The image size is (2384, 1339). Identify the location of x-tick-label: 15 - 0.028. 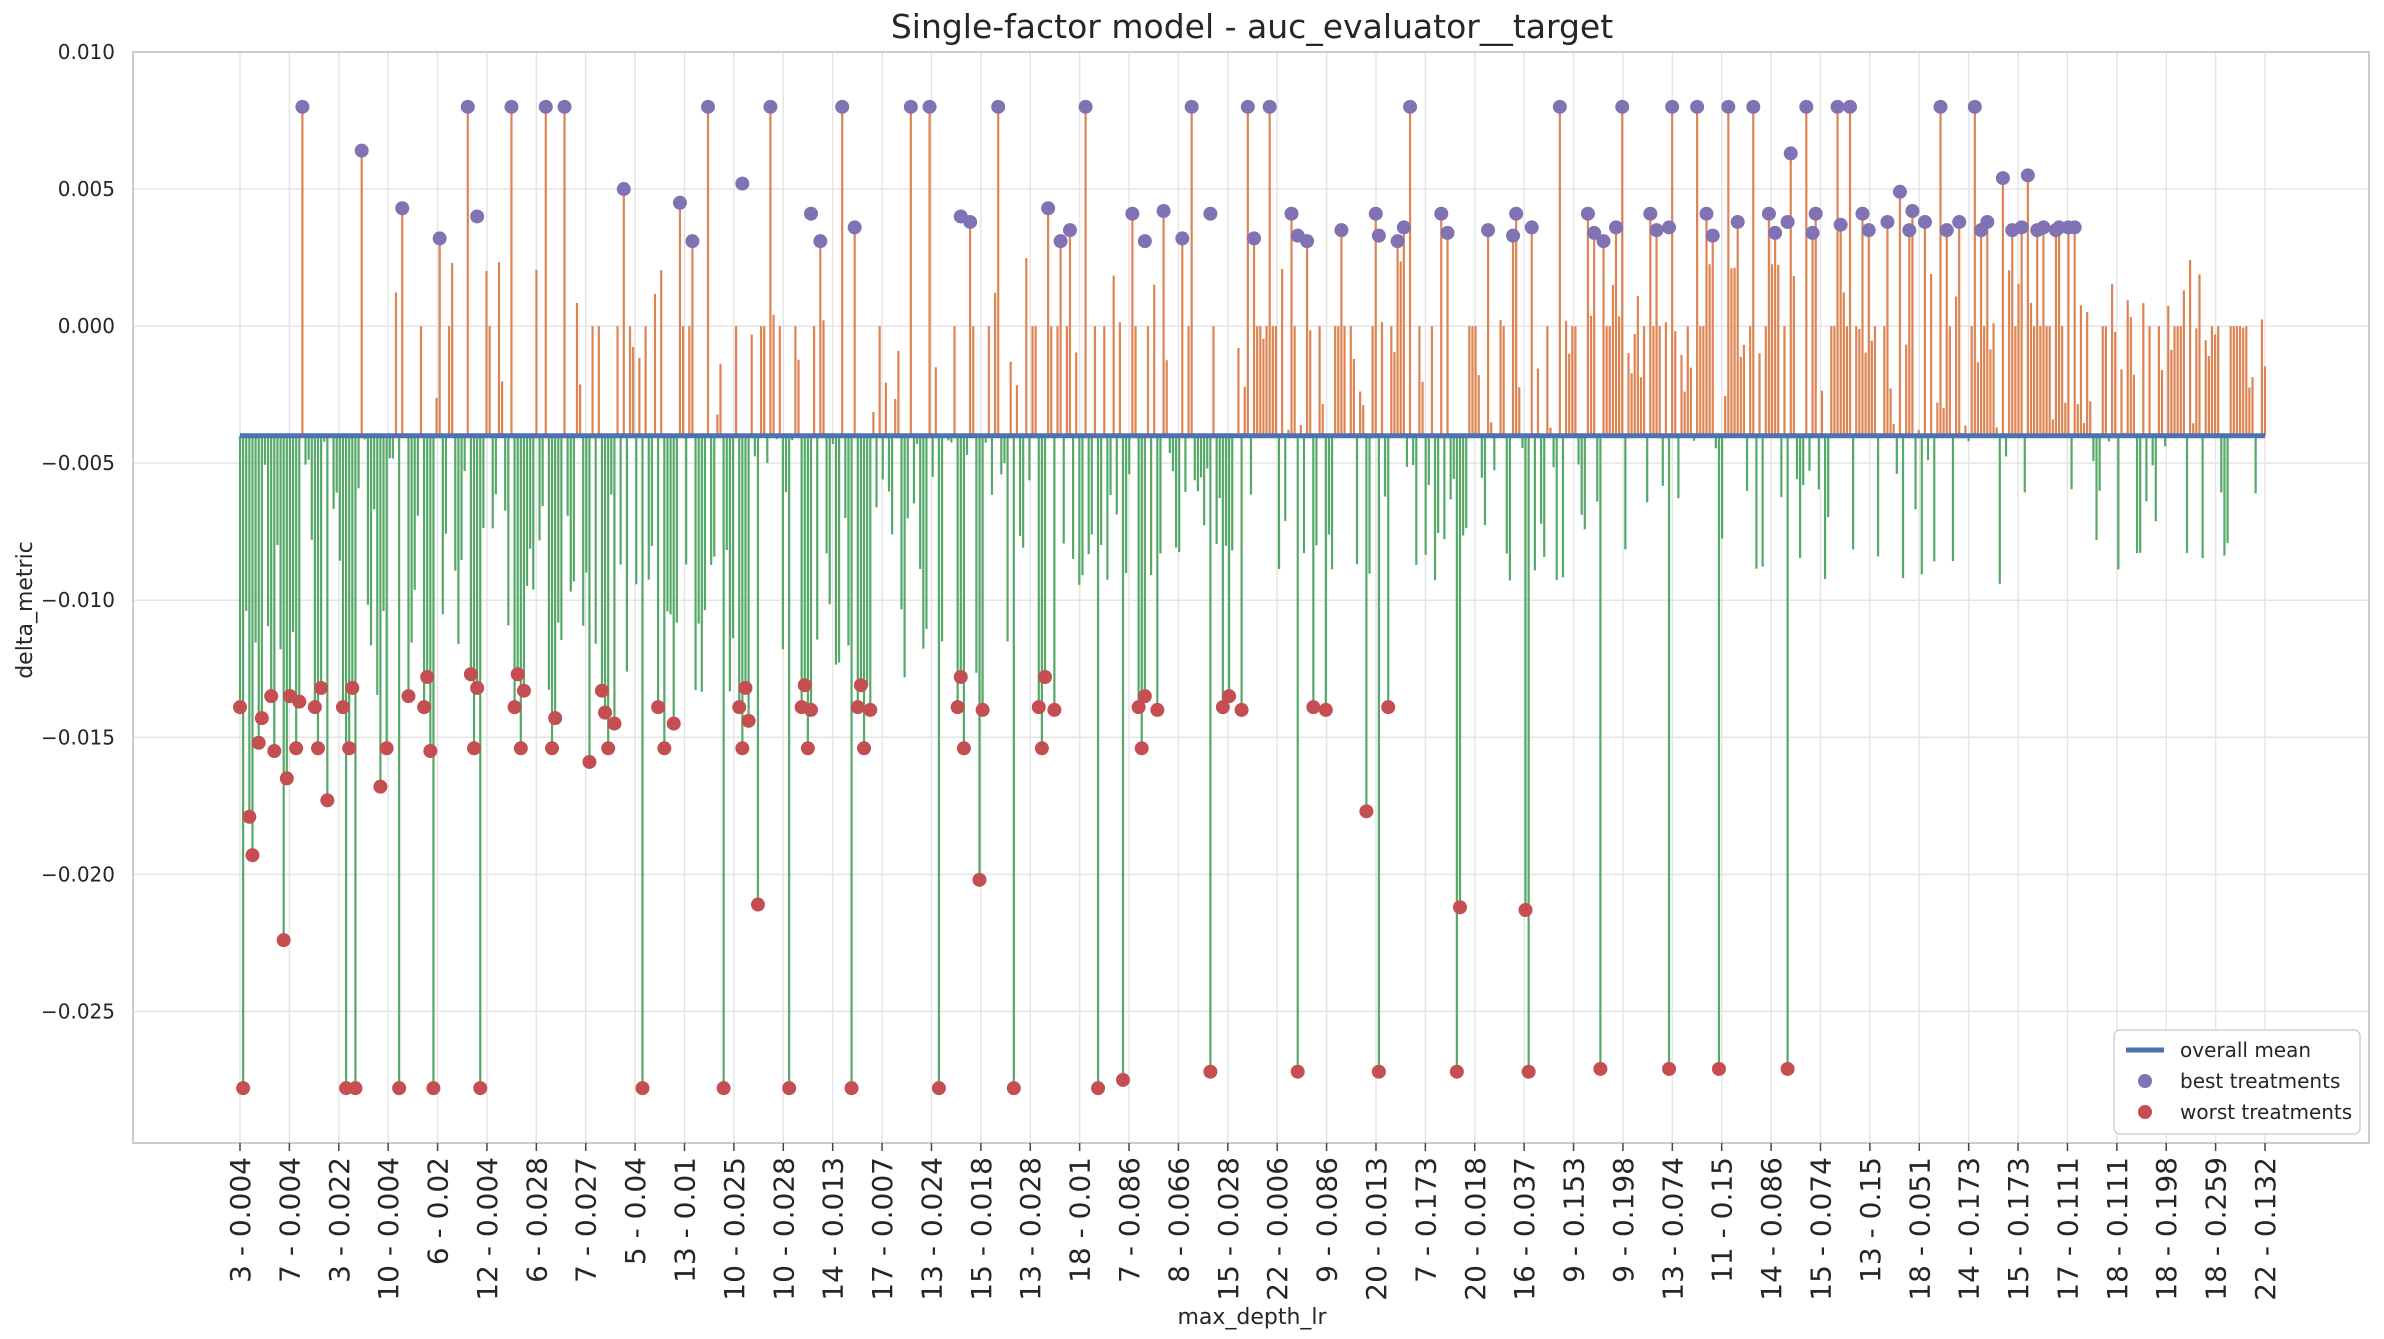
(1228, 1229).